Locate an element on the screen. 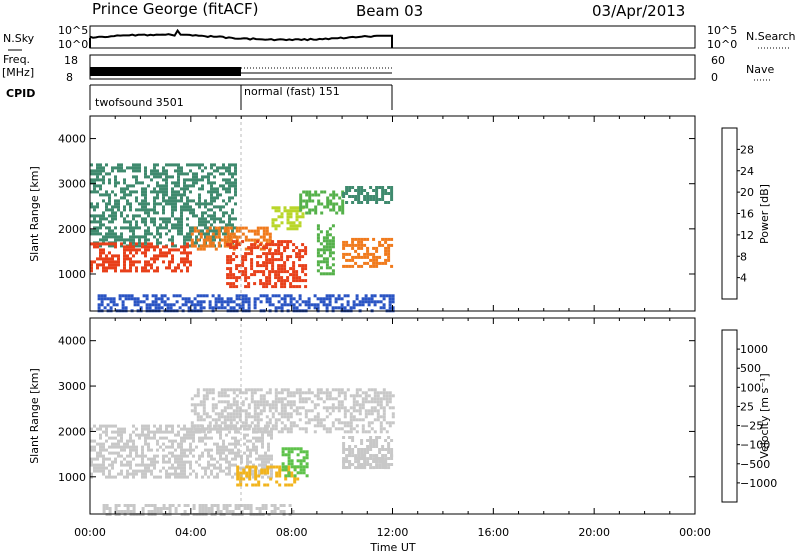  nsky-strip: N.Sky 10^5 10^0 10^5 10^0 N.Search is located at coordinates (399, 37).